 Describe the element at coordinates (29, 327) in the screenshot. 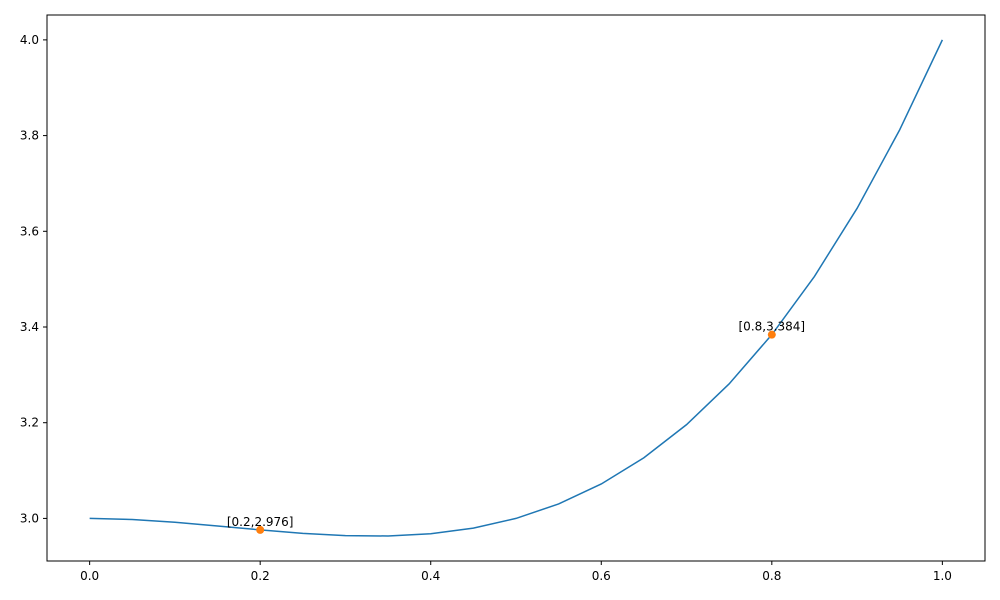

I see `y-tick-label: 3.4` at that location.